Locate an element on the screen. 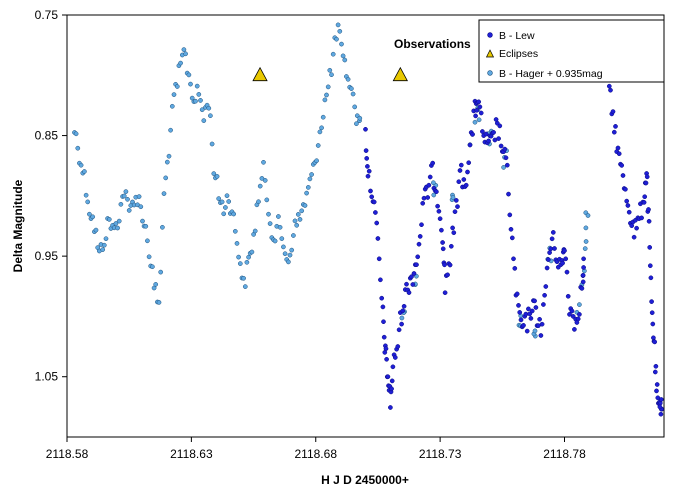  x-tick-label: 2118.73 is located at coordinates (440, 454).